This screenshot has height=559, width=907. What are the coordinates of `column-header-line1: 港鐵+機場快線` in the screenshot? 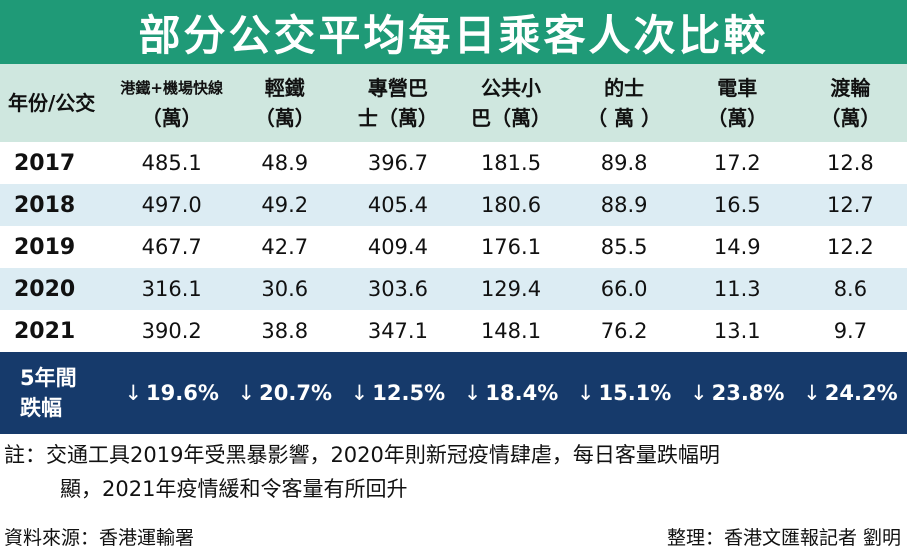 It's located at (171, 88).